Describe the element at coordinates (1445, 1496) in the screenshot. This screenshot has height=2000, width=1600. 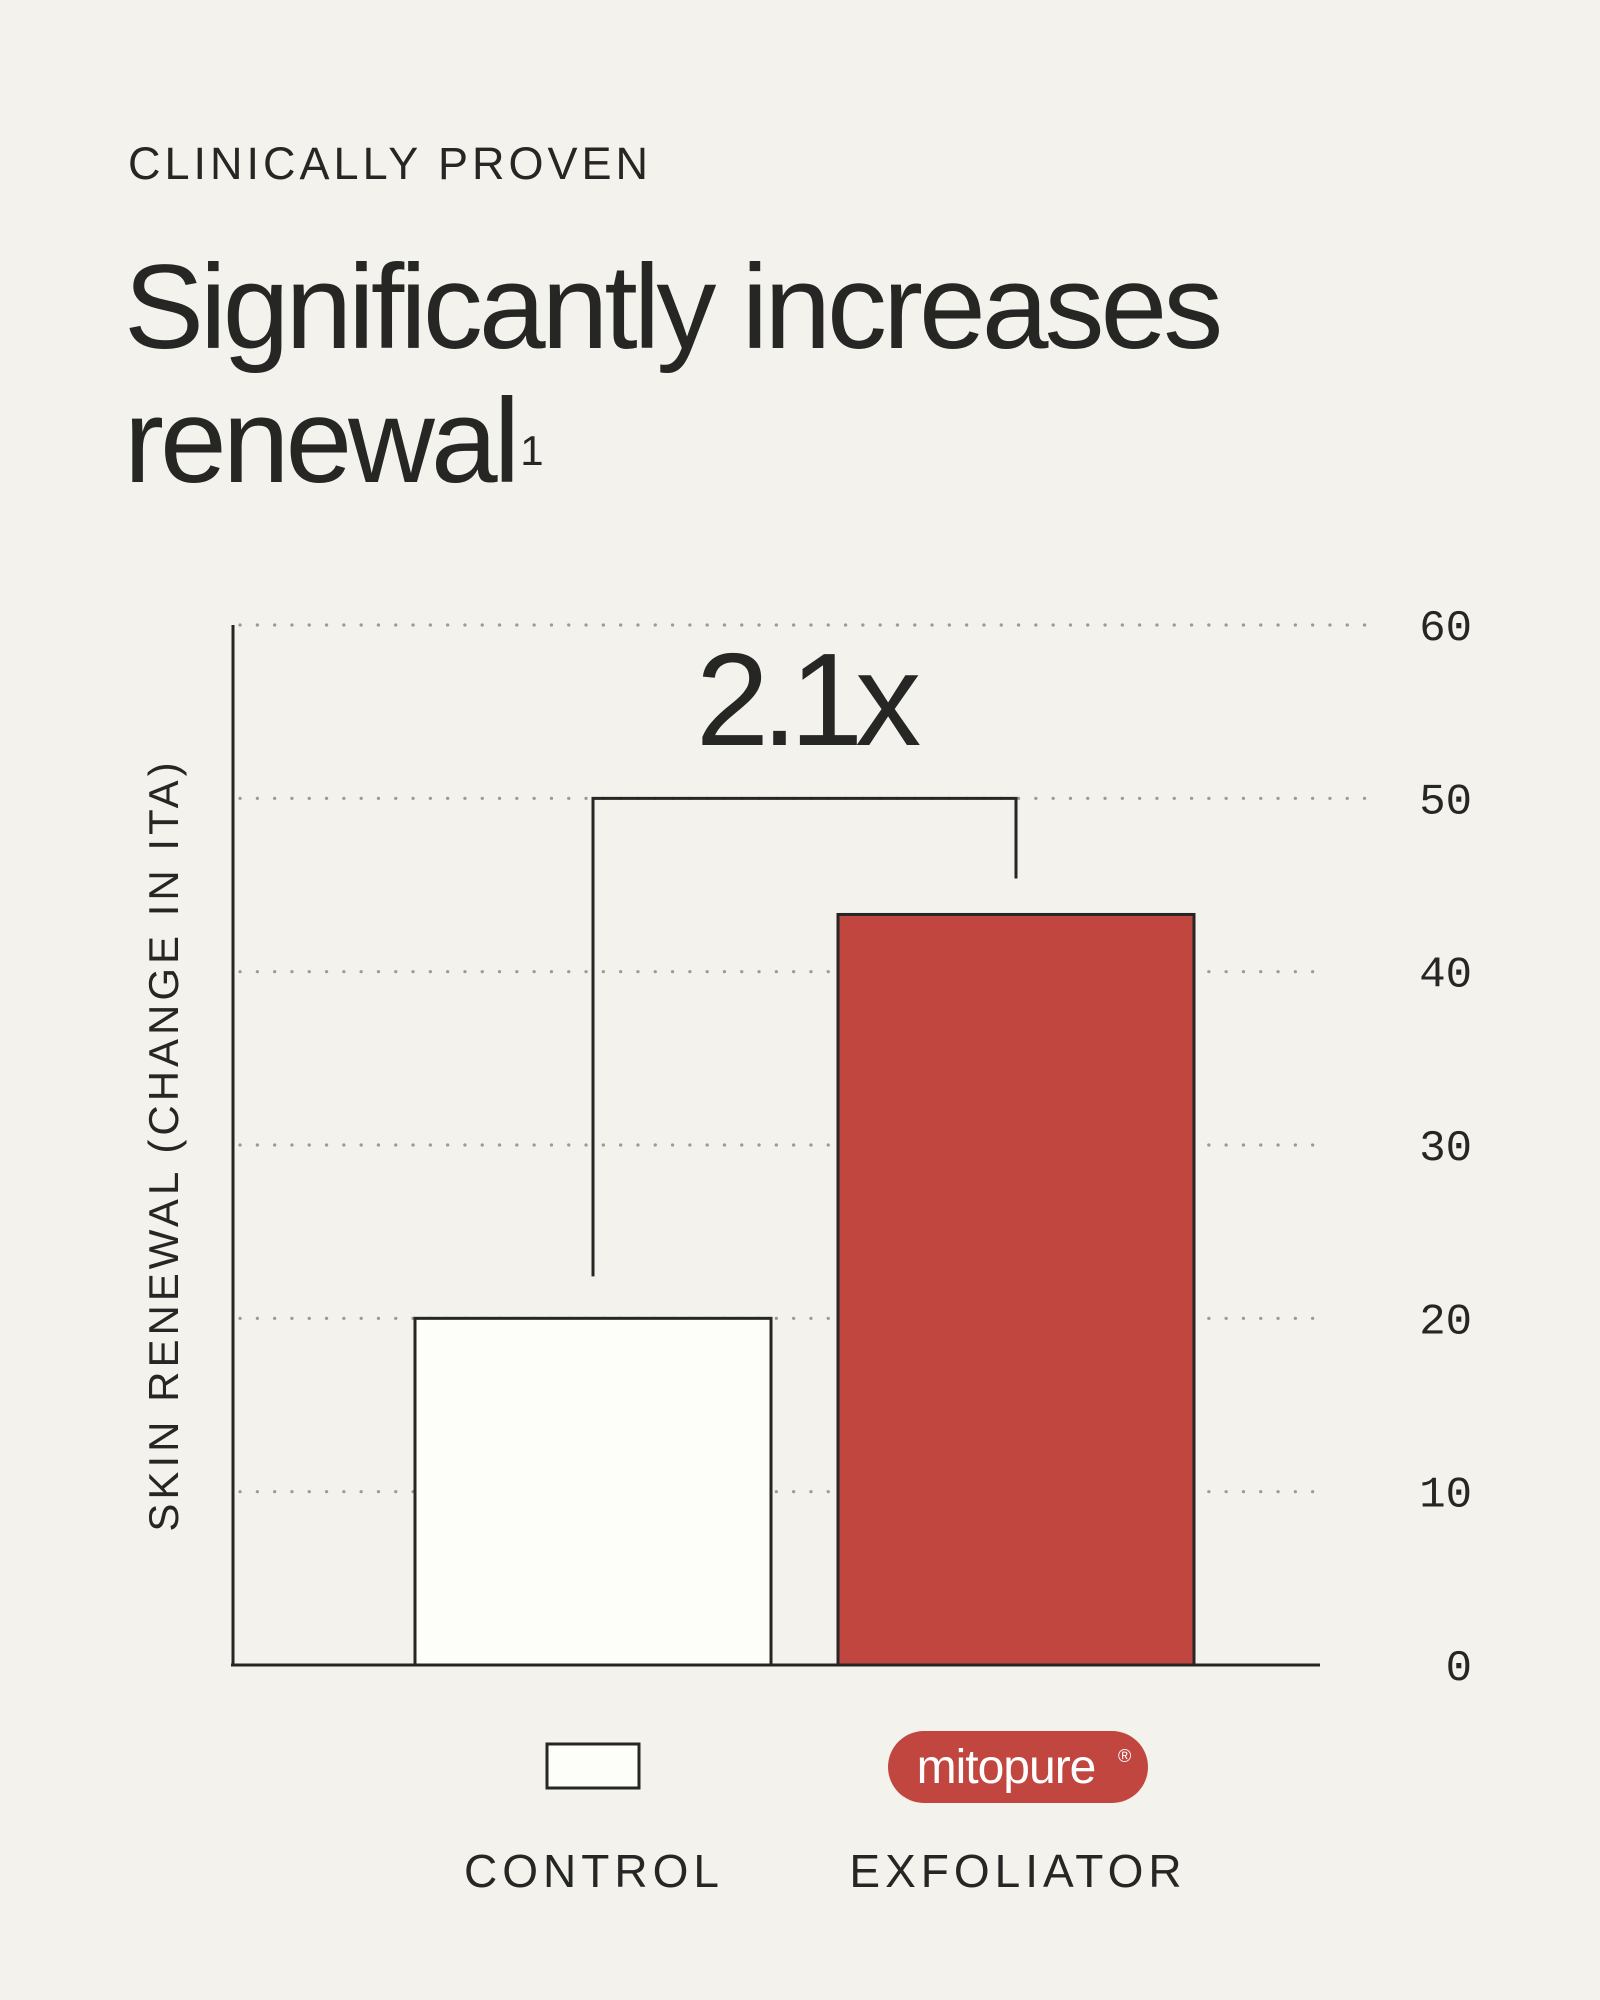
I see `y-tick-label: 10` at that location.